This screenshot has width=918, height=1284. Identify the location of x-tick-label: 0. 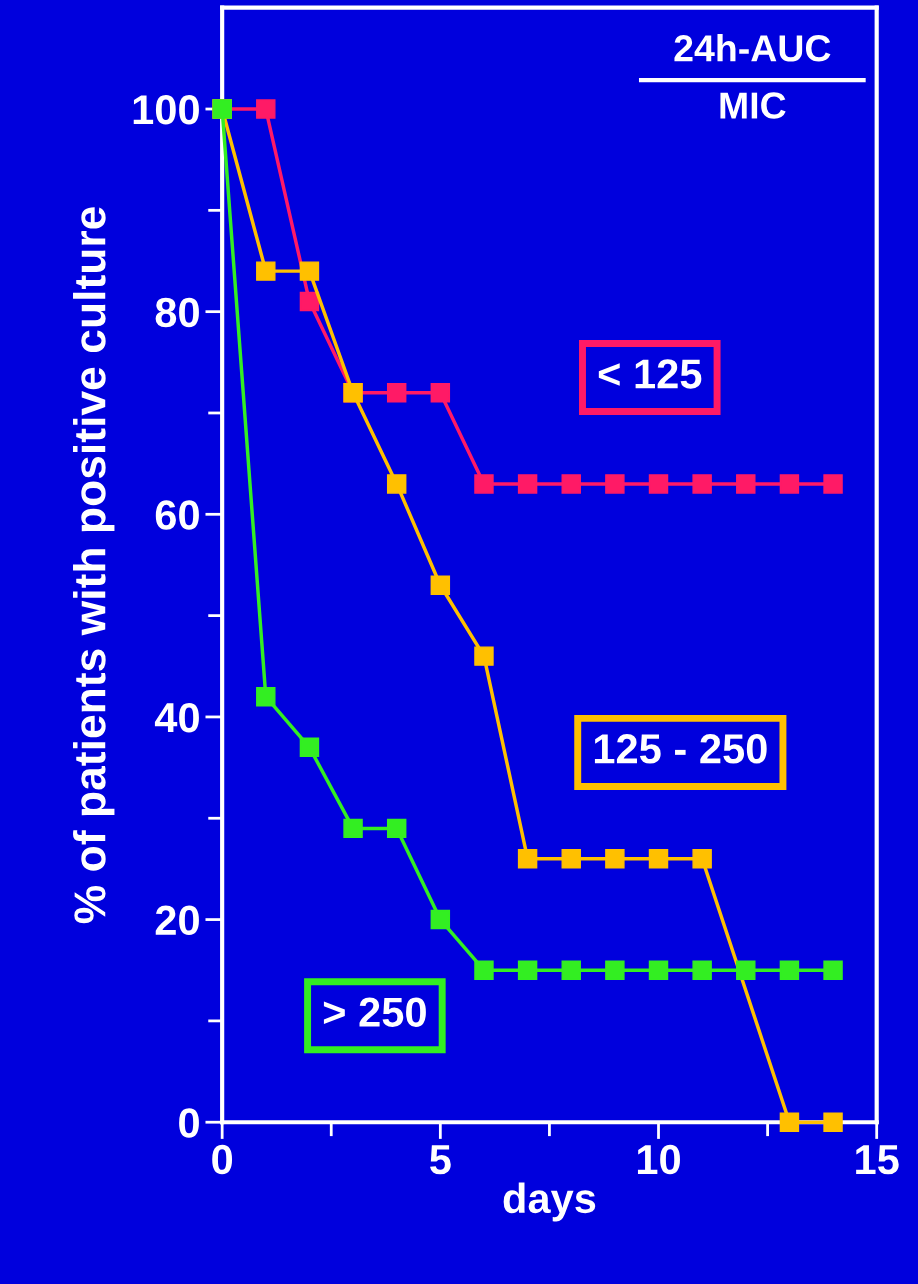
(222, 1159).